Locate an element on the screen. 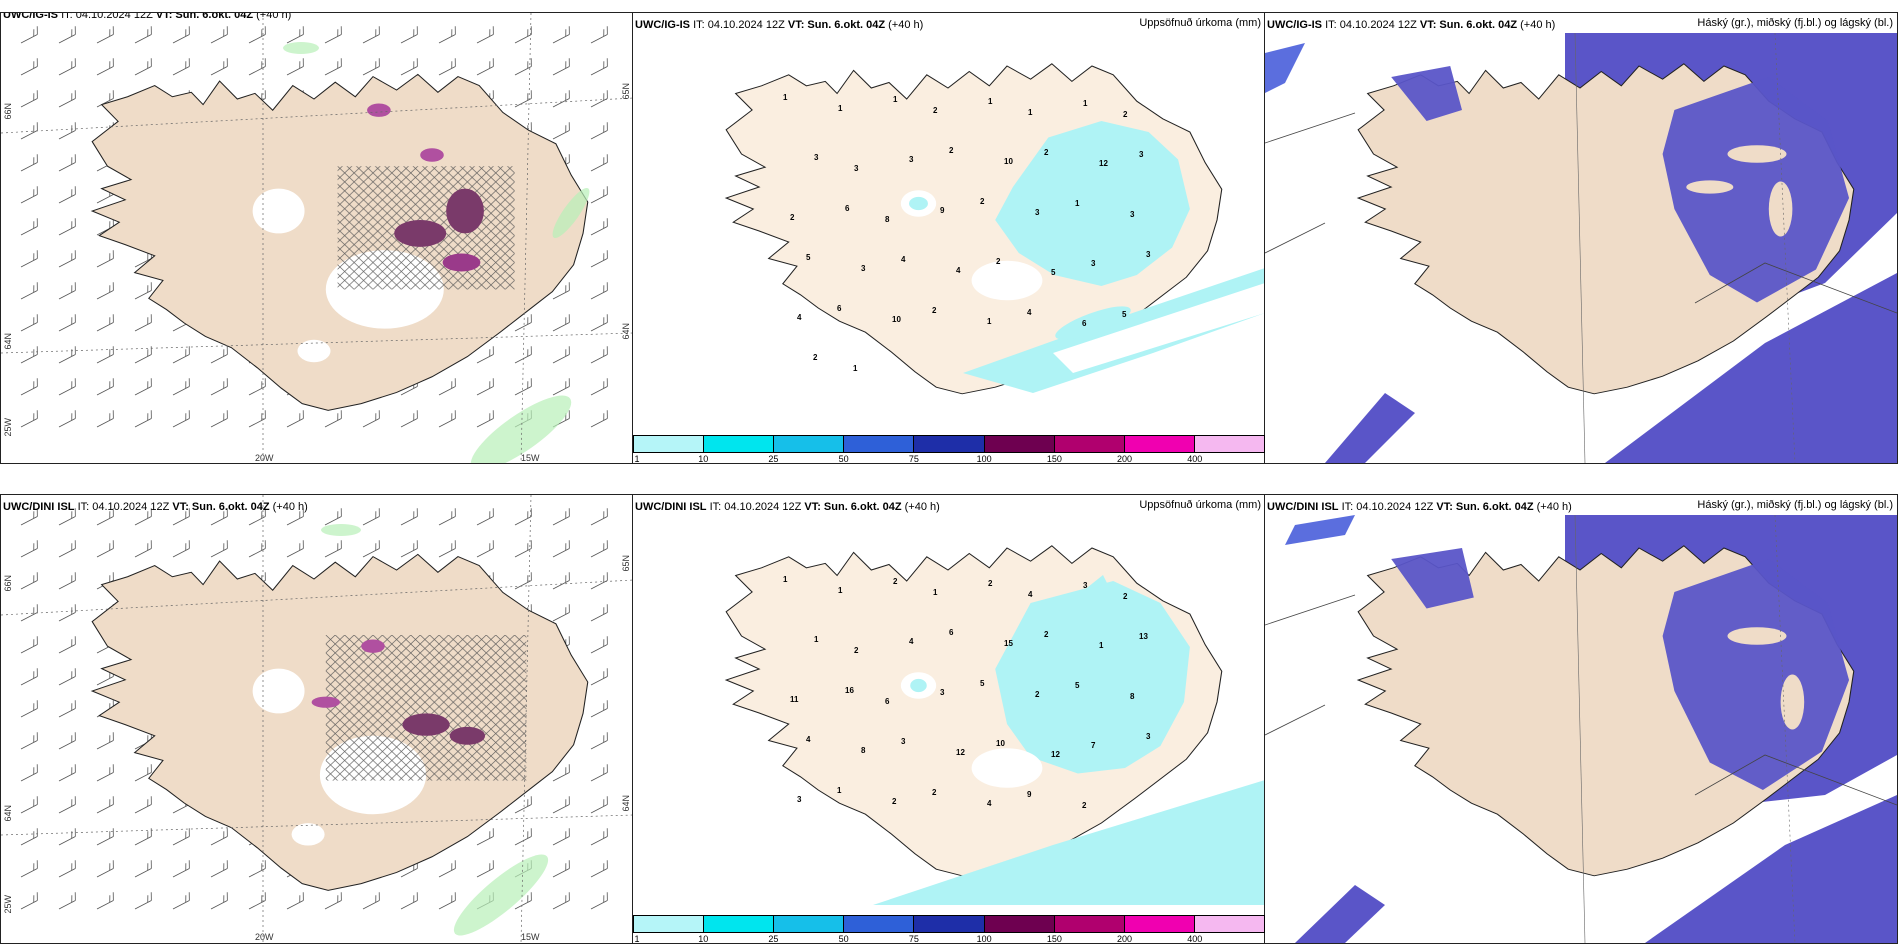 The width and height of the screenshot is (1900, 950). lon-label-15w-row2: 15W is located at coordinates (530, 937).